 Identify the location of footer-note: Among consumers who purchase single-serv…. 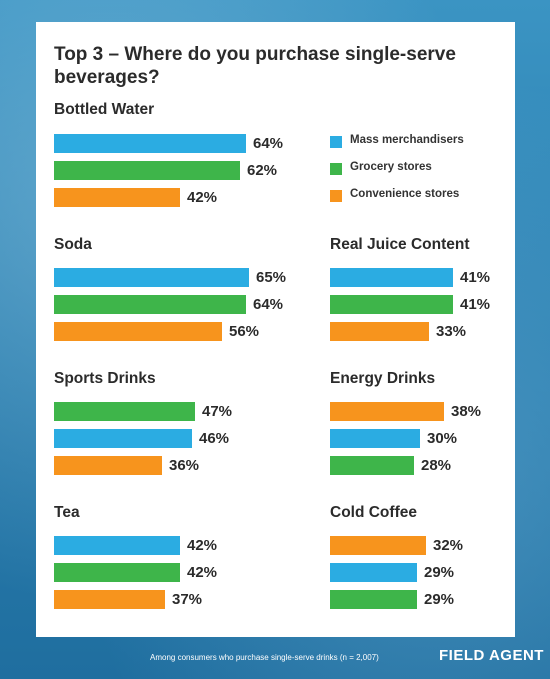
(264, 657).